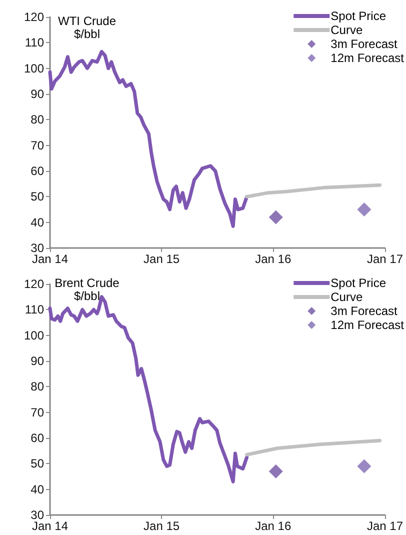  I want to click on text: $/bbl, so click(87, 34).